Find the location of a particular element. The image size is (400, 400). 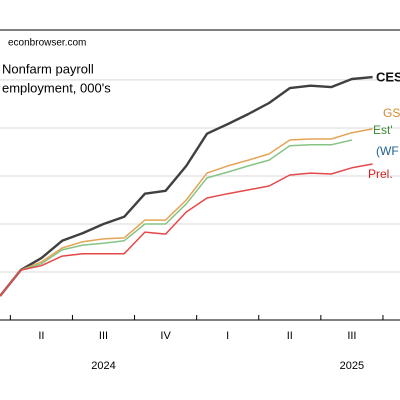

x-tick-label: I is located at coordinates (227, 336).